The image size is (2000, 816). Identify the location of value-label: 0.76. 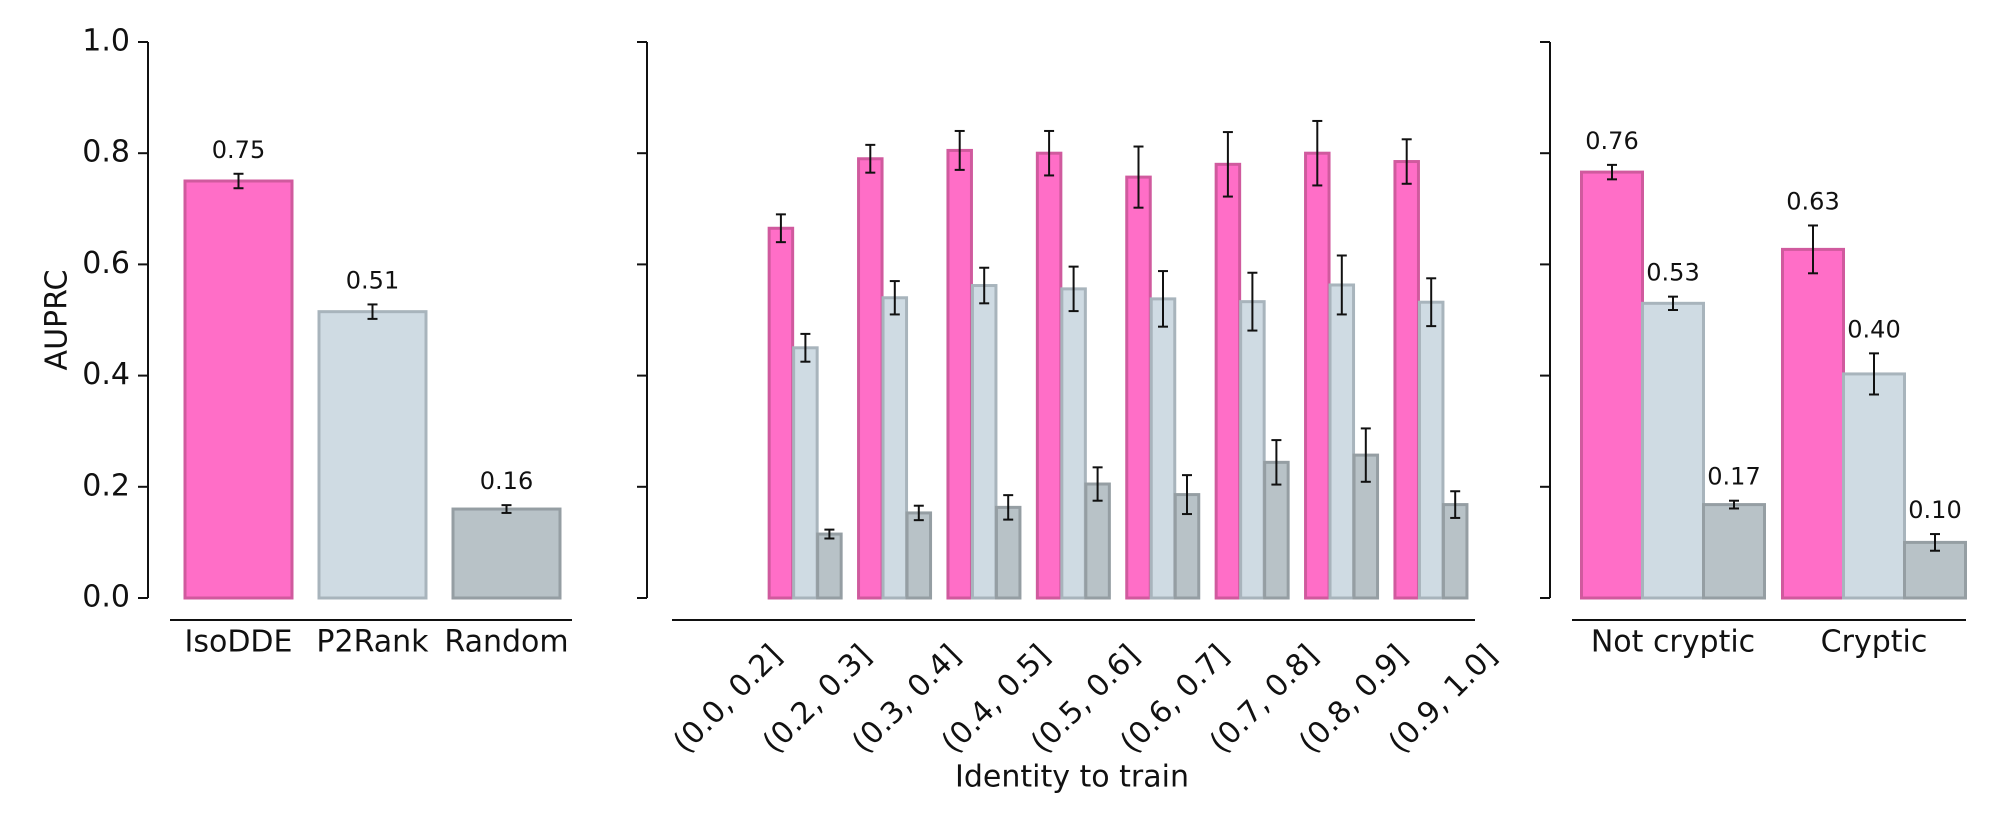
(1611, 141).